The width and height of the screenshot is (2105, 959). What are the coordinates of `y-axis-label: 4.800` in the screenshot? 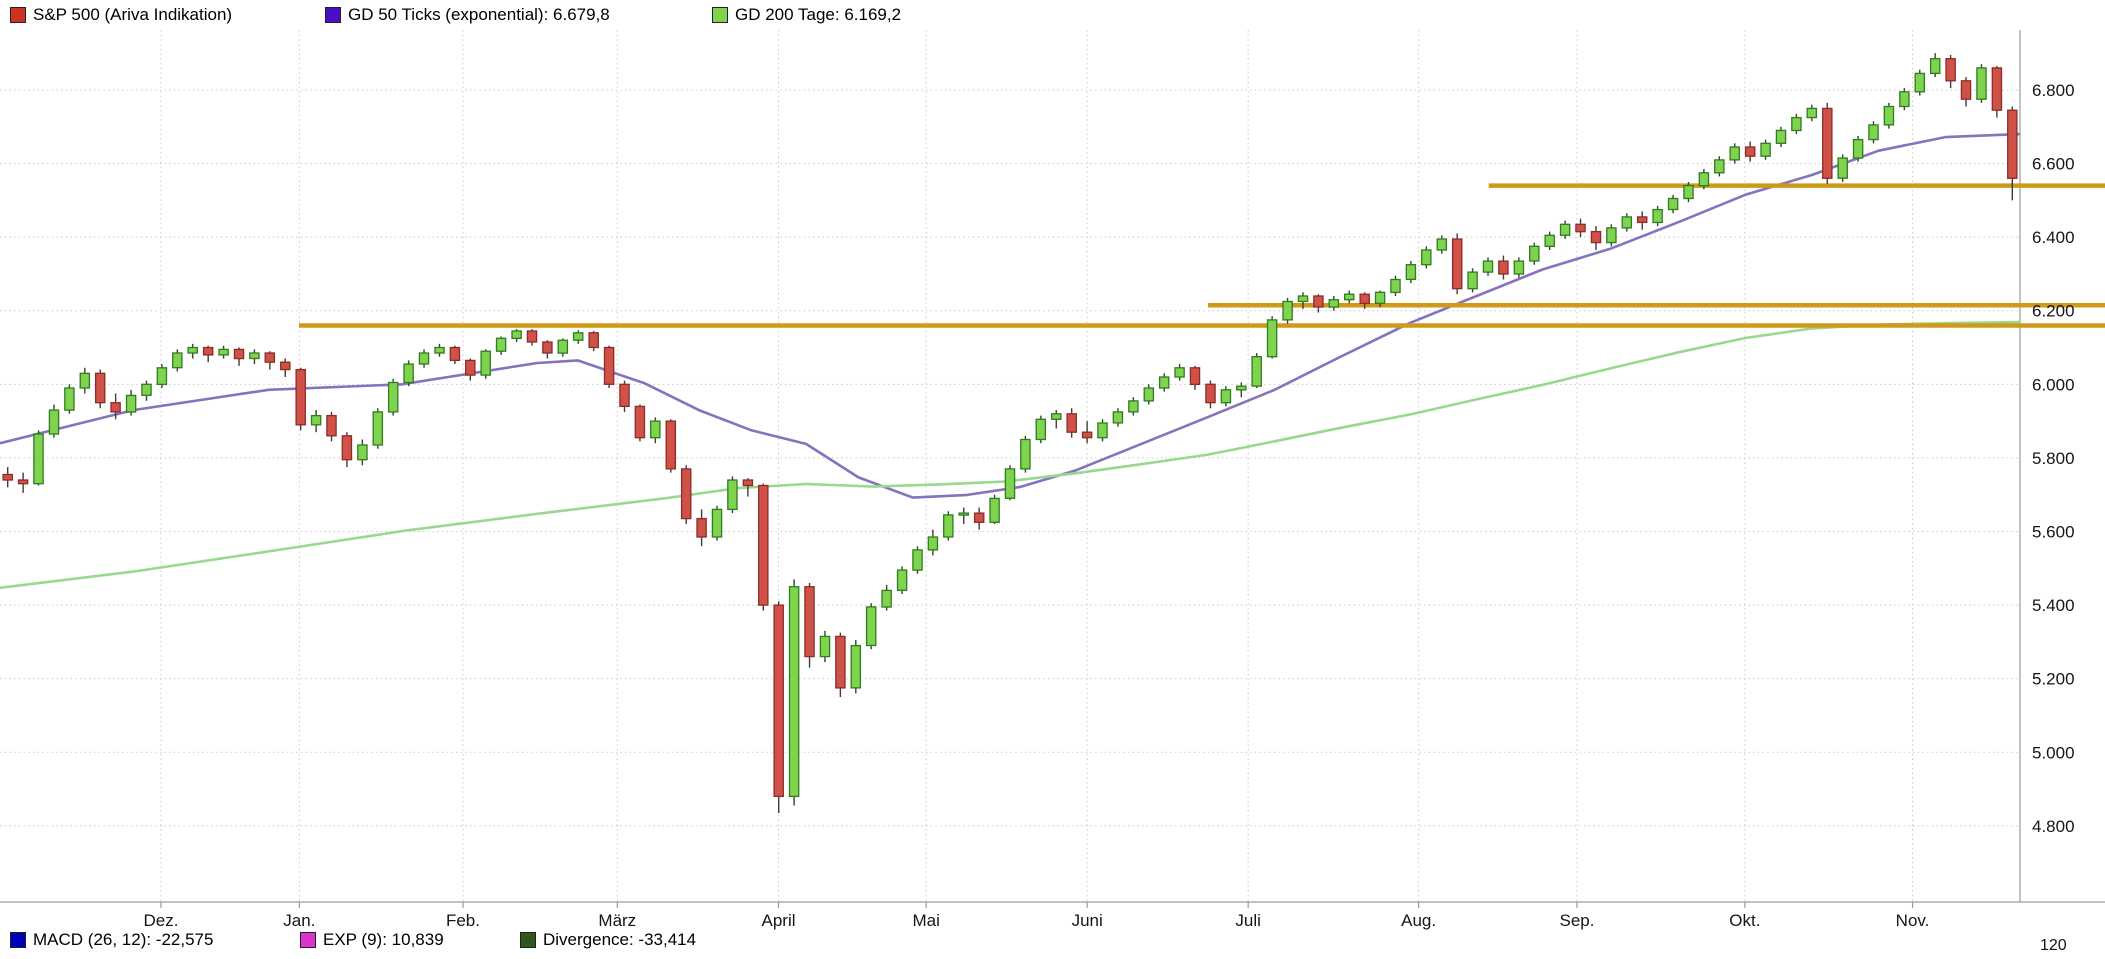 It's located at (2053, 826).